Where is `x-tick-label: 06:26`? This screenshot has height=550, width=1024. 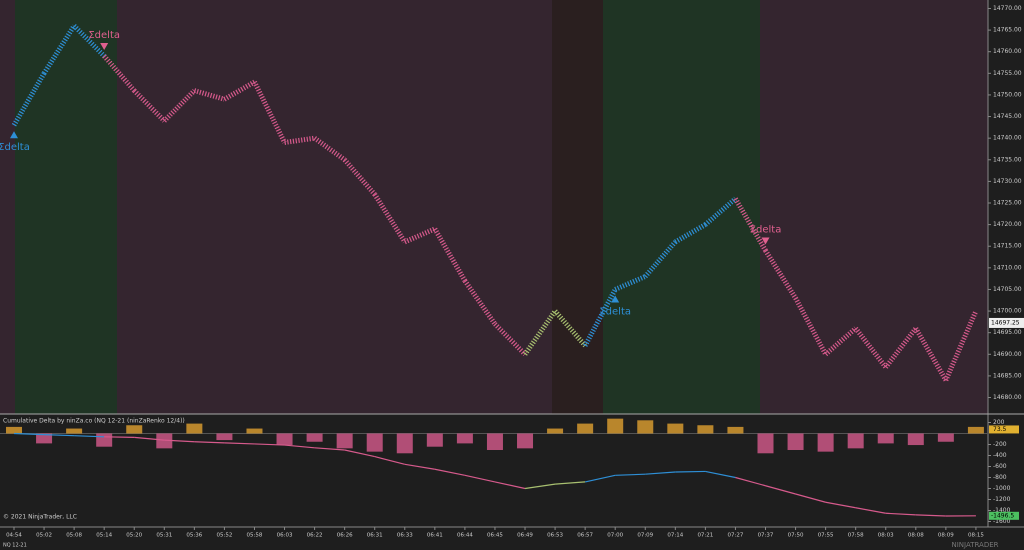 x-tick-label: 06:26 is located at coordinates (345, 536).